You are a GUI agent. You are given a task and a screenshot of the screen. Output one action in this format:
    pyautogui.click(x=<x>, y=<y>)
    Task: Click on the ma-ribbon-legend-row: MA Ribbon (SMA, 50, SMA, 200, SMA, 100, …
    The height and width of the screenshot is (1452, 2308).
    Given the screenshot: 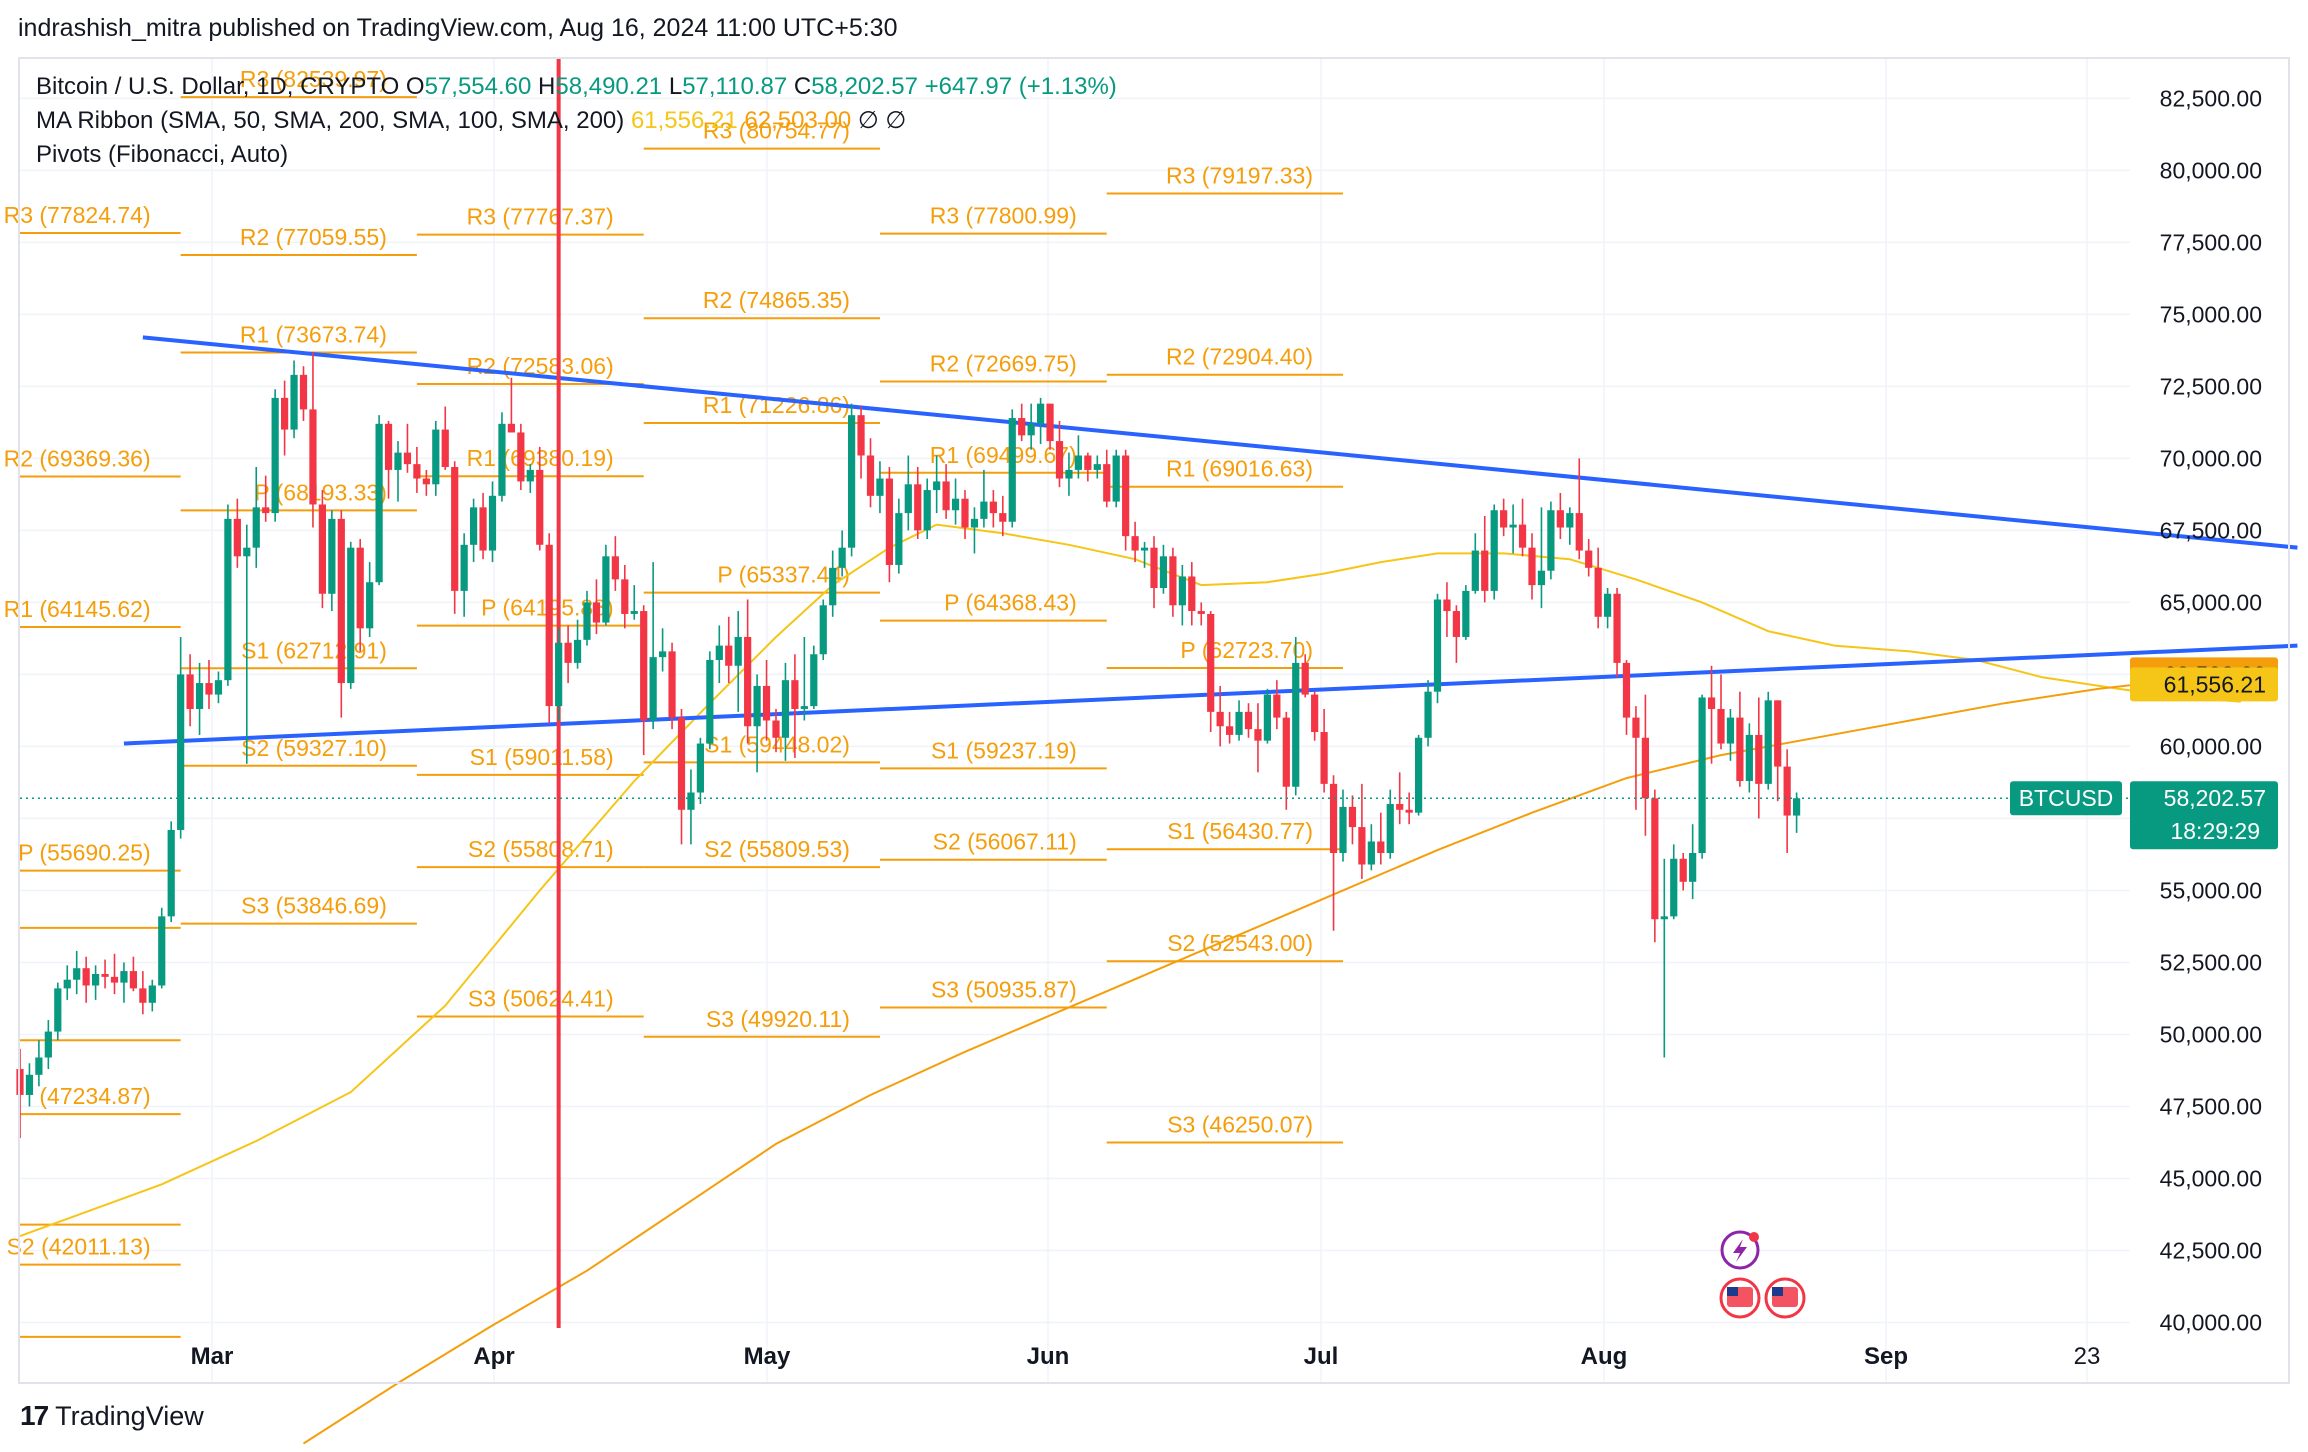 What is the action you would take?
    pyautogui.click(x=576, y=121)
    